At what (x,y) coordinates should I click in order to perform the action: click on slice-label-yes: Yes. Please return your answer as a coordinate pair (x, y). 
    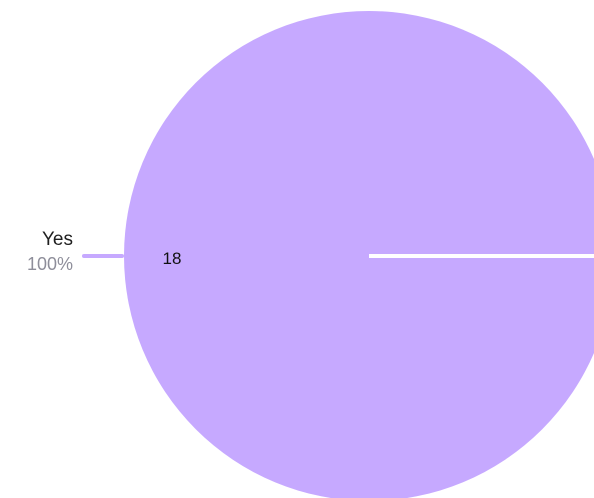
    Looking at the image, I should click on (57, 239).